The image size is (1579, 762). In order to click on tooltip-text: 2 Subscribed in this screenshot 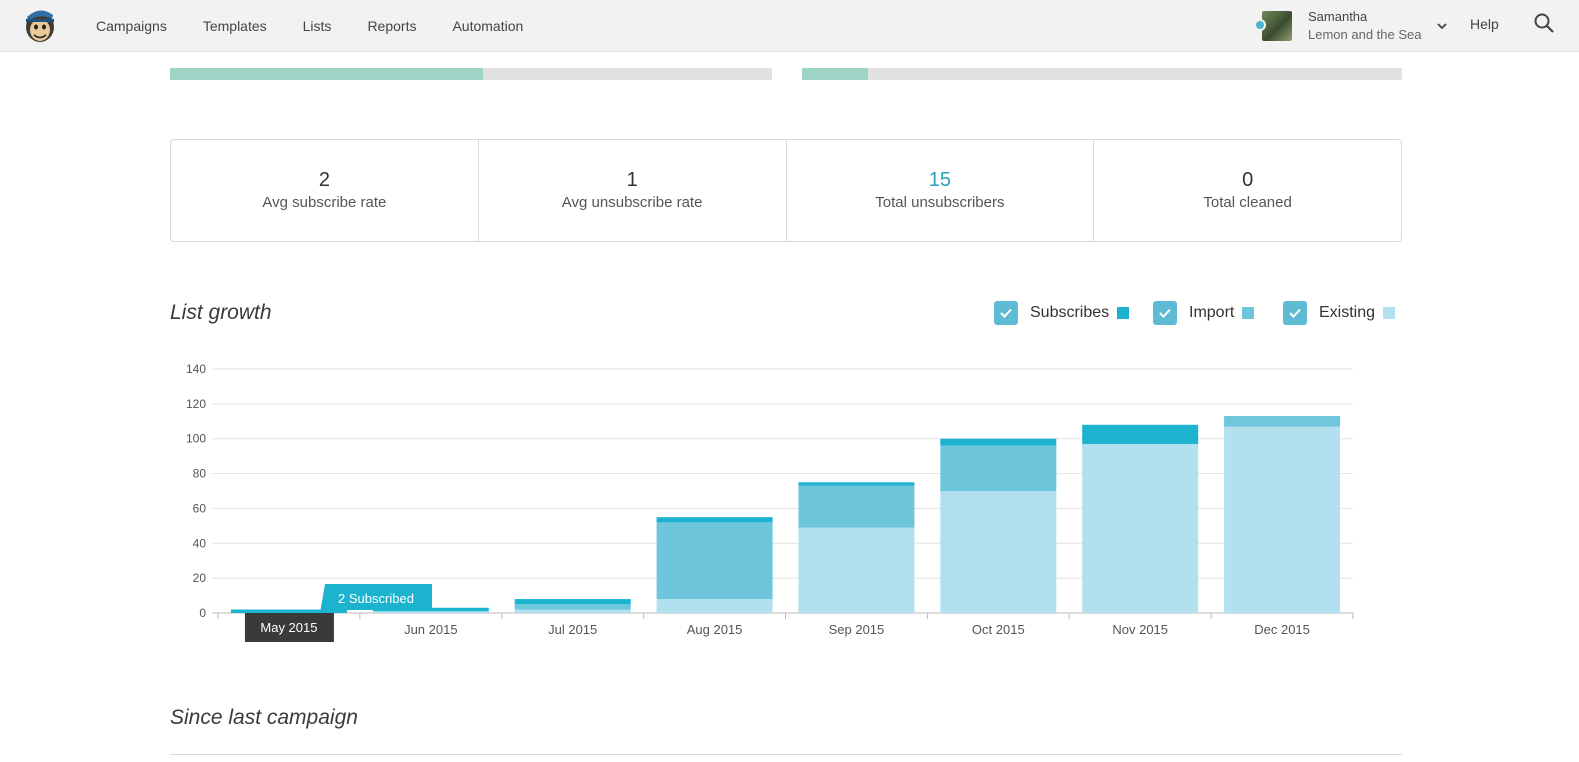, I will do `click(376, 598)`.